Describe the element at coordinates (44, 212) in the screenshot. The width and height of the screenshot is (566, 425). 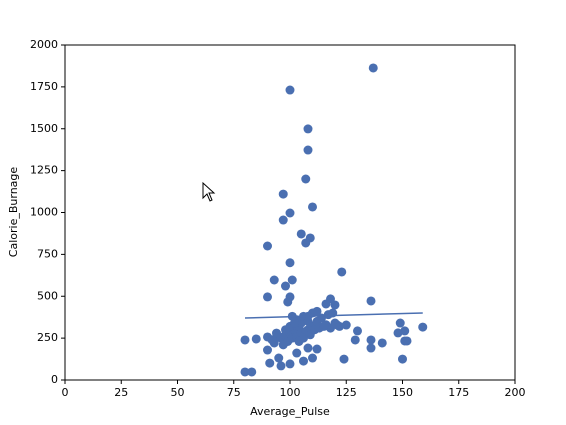
I see `y-tick-label: 1000` at that location.